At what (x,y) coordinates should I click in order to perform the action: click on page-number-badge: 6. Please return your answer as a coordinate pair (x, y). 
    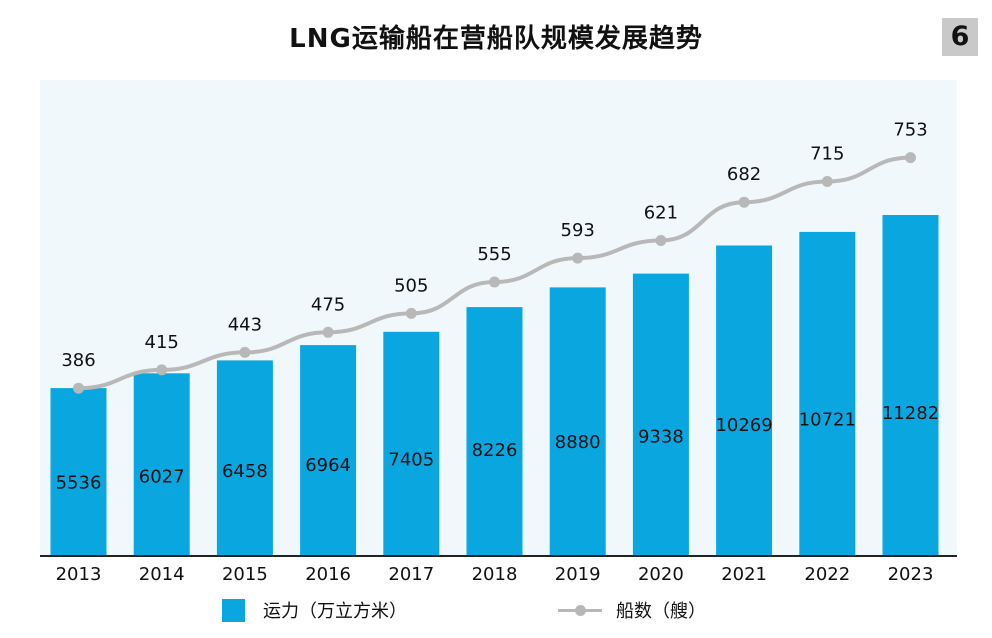
    Looking at the image, I should click on (960, 37).